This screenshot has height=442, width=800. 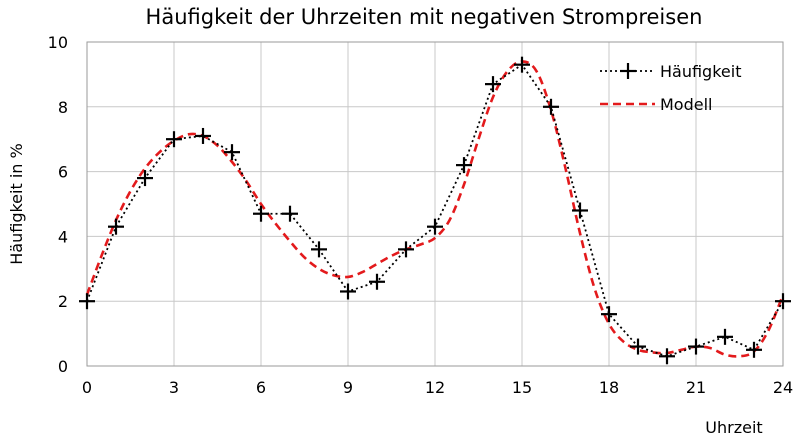 What do you see at coordinates (261, 387) in the screenshot?
I see `x-tick-label: 6` at bounding box center [261, 387].